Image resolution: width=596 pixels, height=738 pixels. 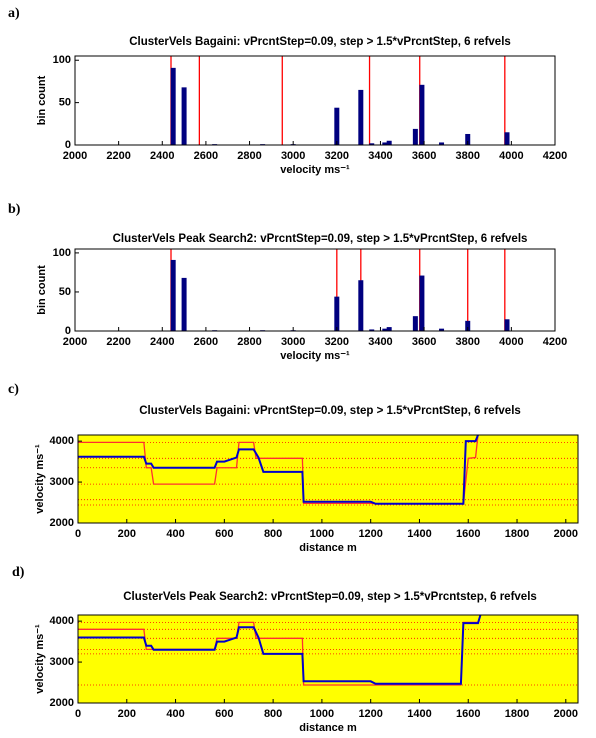 What do you see at coordinates (424, 156) in the screenshot?
I see `x-tick-label: 3600` at bounding box center [424, 156].